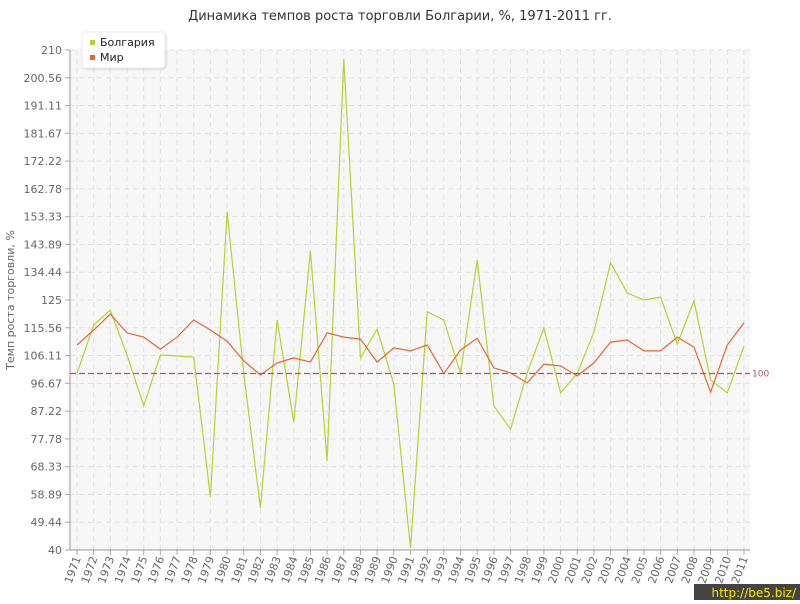 This screenshot has width=800, height=604. I want to click on legend-label: Болгария, so click(127, 42).